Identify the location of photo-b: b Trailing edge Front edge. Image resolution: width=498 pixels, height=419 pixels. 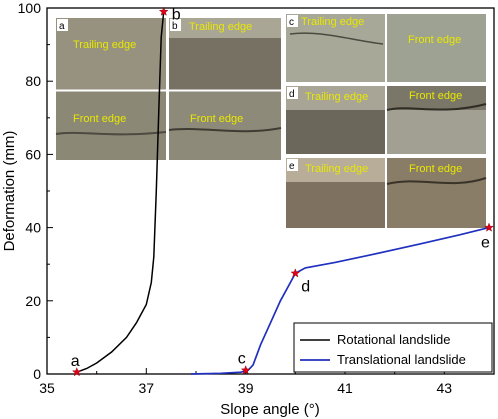
(225, 89).